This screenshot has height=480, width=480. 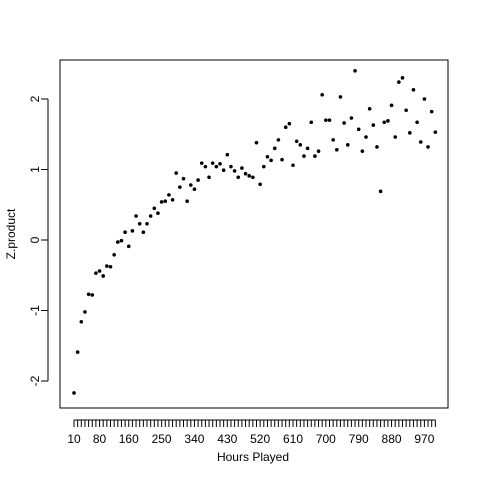 What do you see at coordinates (326, 439) in the screenshot?
I see `x-tick-label: 700` at bounding box center [326, 439].